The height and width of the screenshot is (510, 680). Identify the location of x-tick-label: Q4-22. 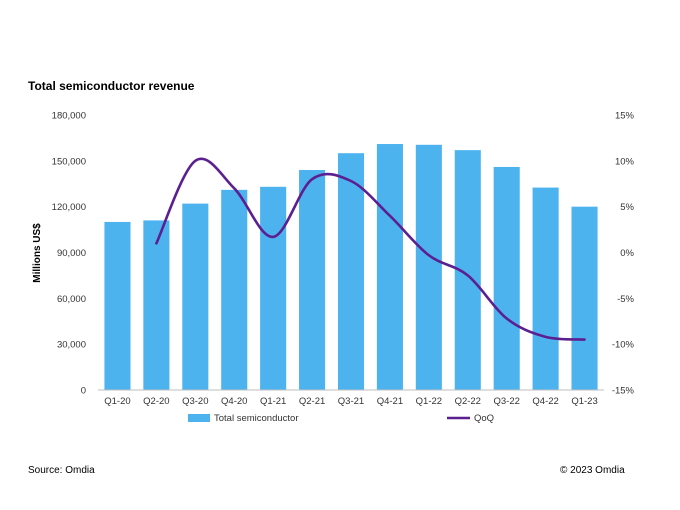
(545, 401).